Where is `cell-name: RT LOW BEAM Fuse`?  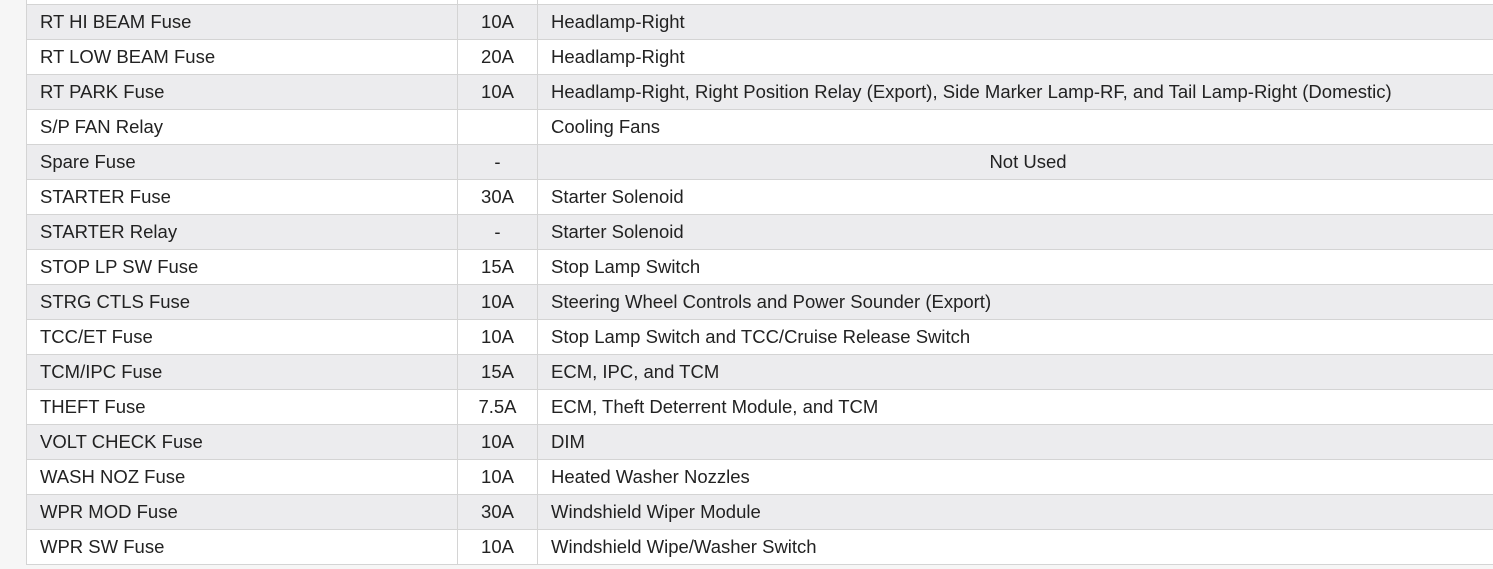 cell-name: RT LOW BEAM Fuse is located at coordinates (242, 57).